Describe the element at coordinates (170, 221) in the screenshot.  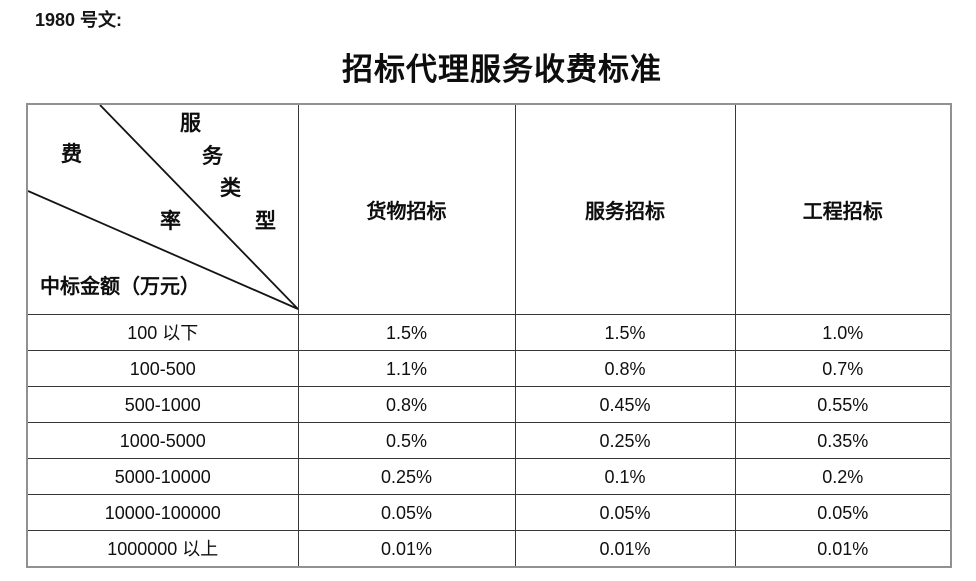
I see `corner-fee-rate-char: 率` at that location.